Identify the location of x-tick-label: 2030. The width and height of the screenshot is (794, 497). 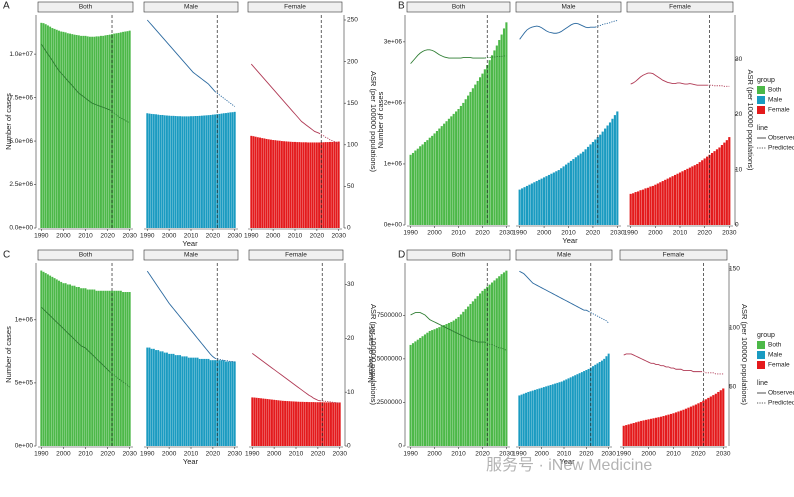
(723, 454).